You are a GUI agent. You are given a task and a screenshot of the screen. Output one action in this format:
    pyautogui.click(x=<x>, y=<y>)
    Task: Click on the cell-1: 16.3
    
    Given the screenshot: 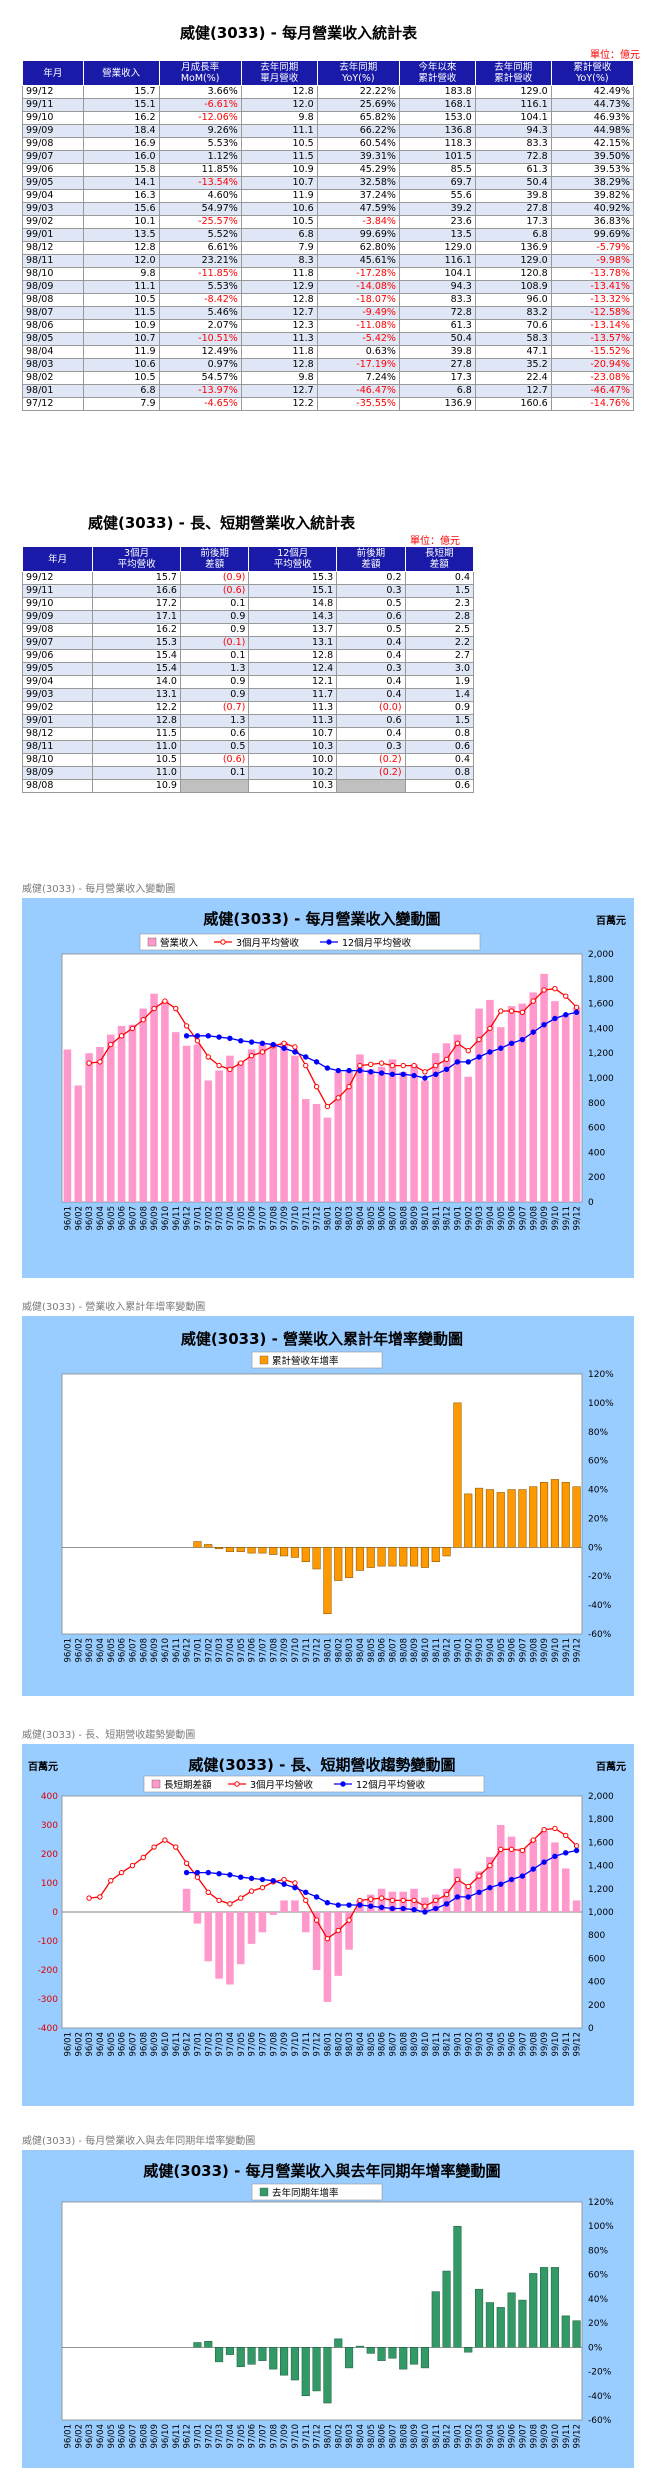 What is the action you would take?
    pyautogui.click(x=121, y=196)
    